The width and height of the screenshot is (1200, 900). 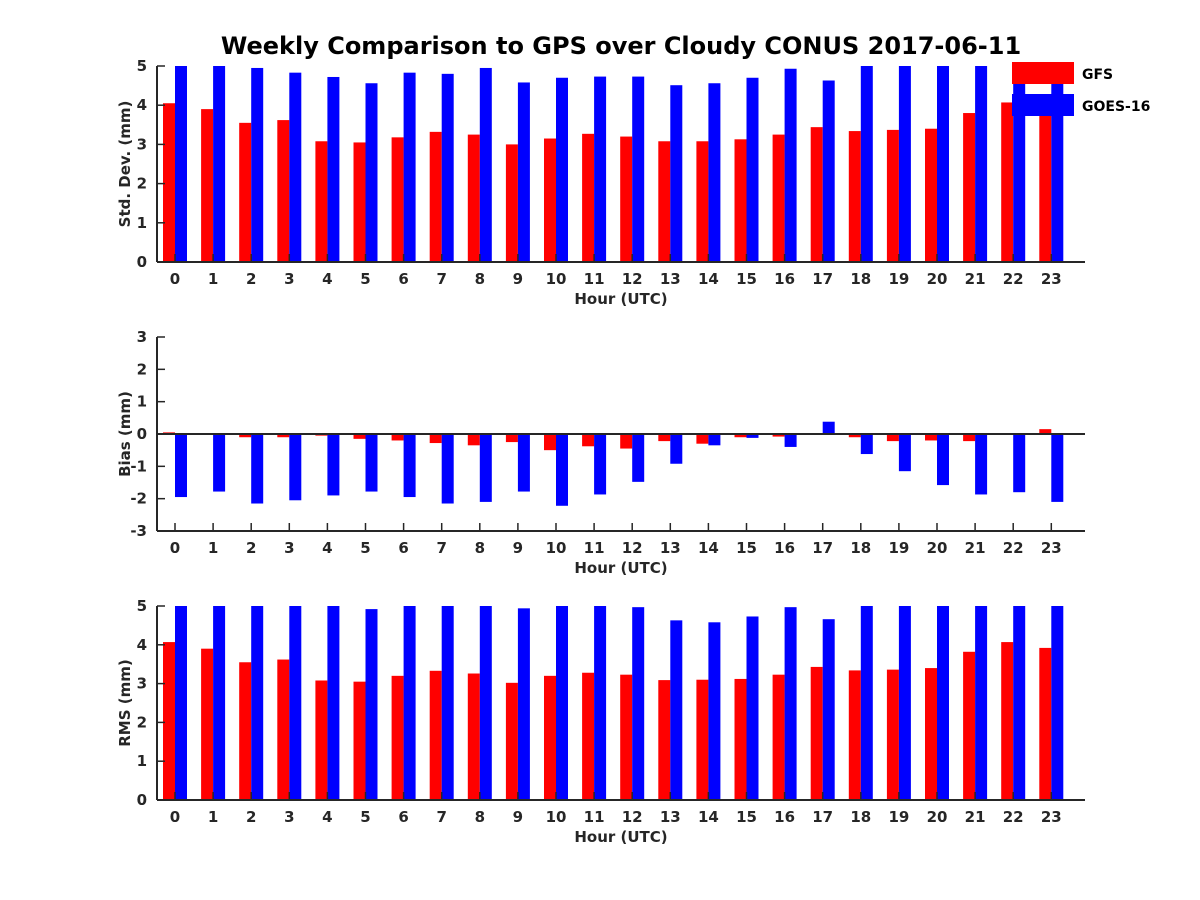 I want to click on x-axis-label: Hour (UTC), so click(x=620, y=568).